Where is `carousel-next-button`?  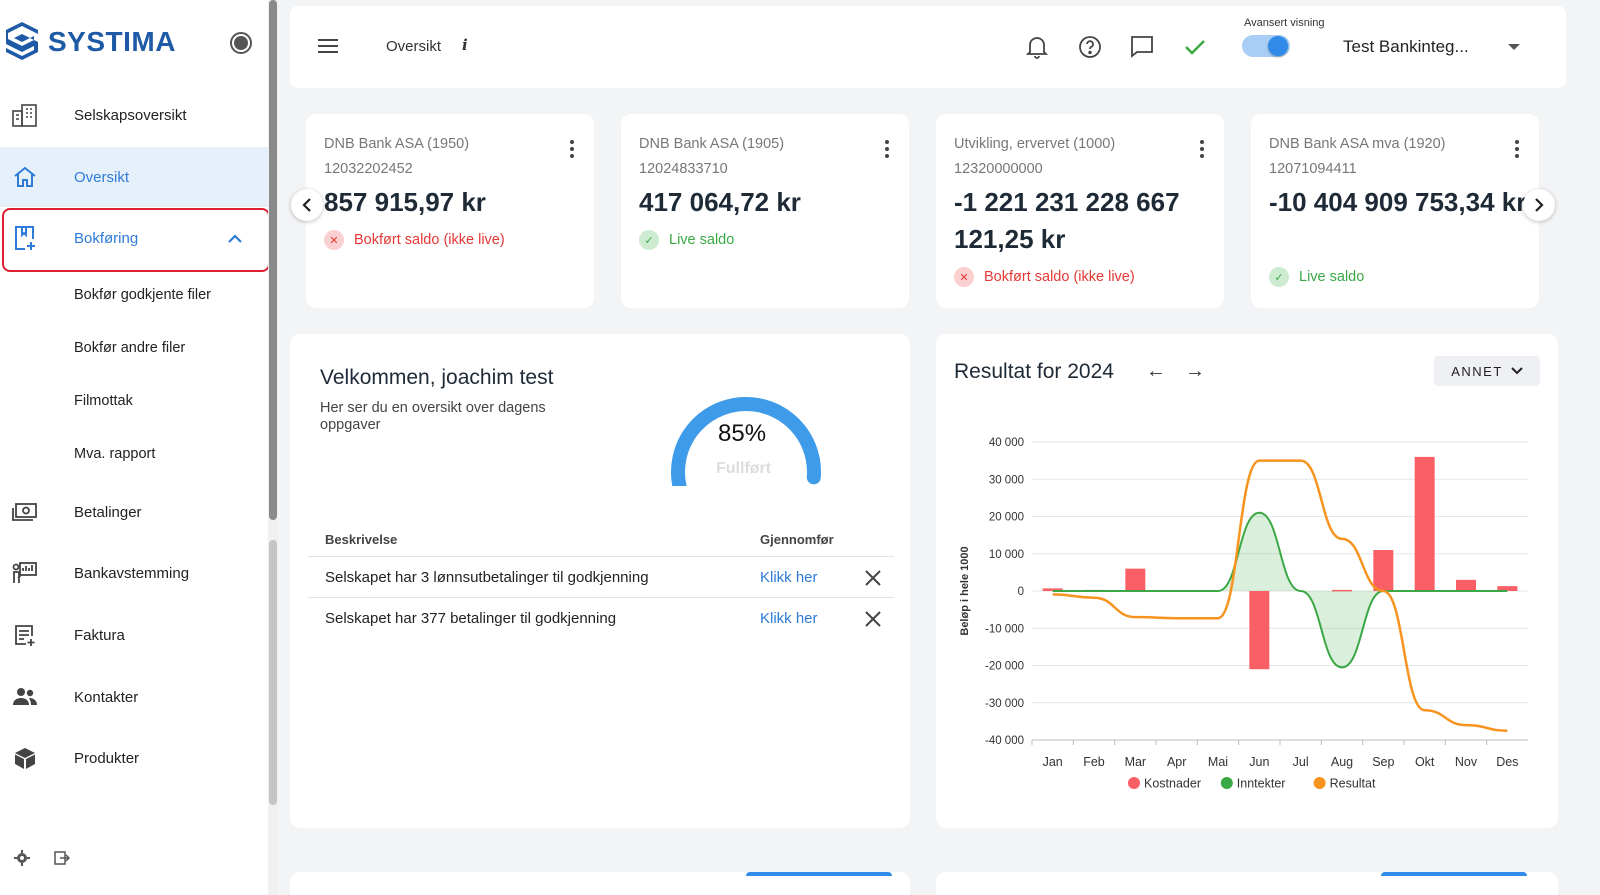
carousel-next-button is located at coordinates (1539, 205).